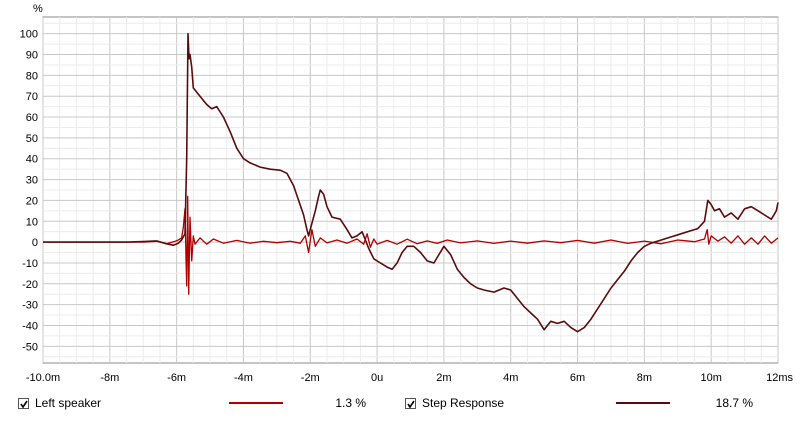 The image size is (800, 422). I want to click on legend-step-response: Step Response, so click(454, 403).